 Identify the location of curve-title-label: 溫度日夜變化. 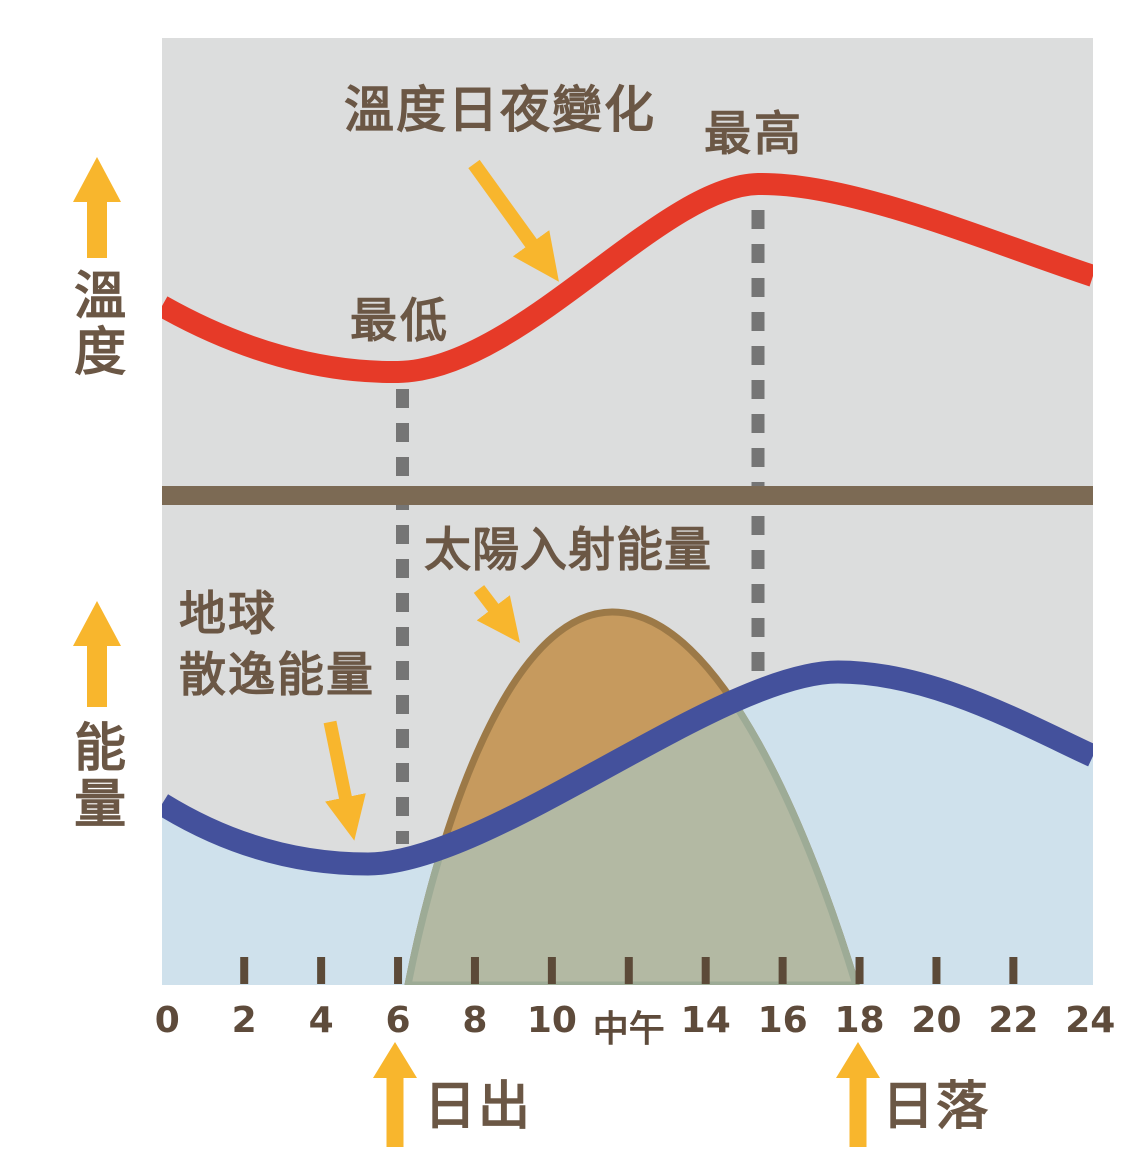
(500, 110).